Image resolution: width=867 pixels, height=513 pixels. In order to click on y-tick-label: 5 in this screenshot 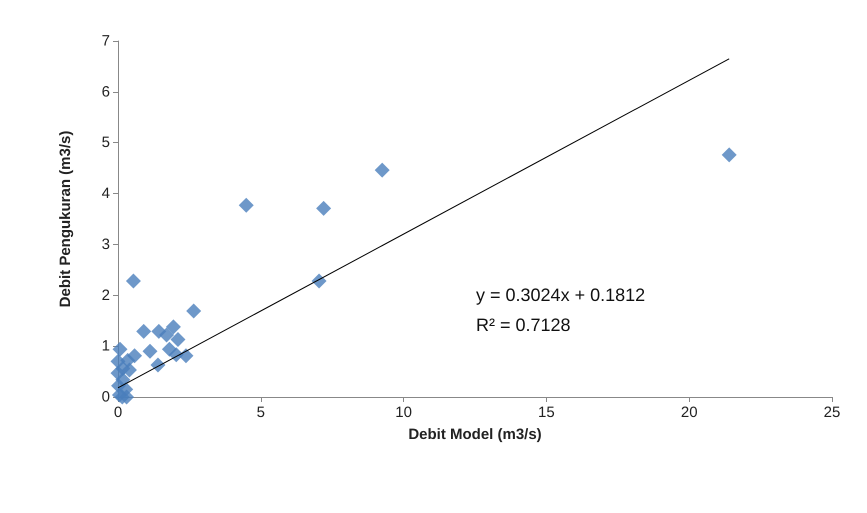, I will do `click(106, 143)`.